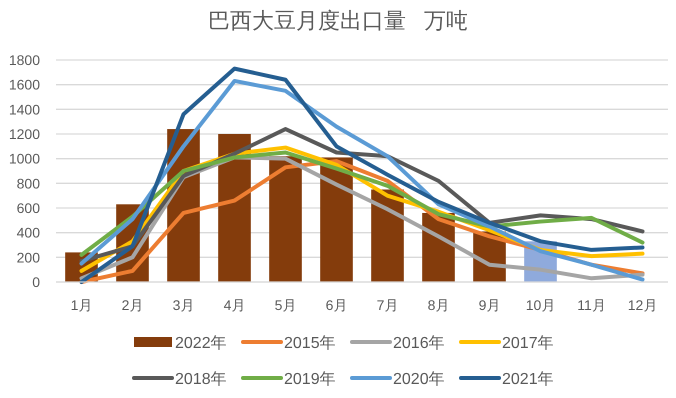  Describe the element at coordinates (24, 84) in the screenshot. I see `y-tick-label: 1600` at that location.